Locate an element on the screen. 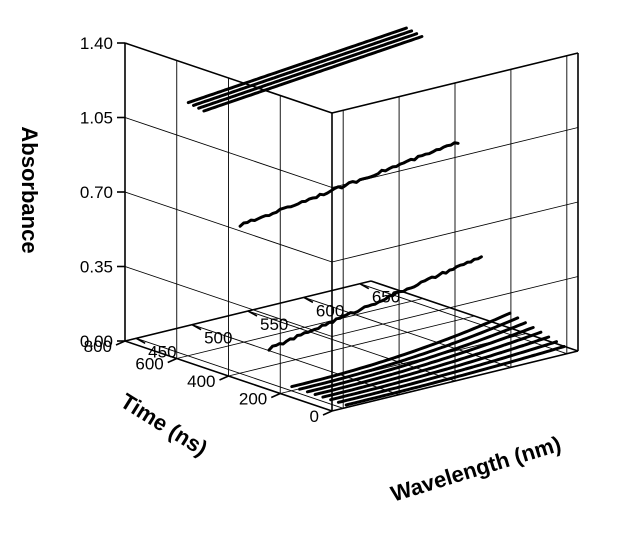  y-tick-label: 0 is located at coordinates (314, 416).